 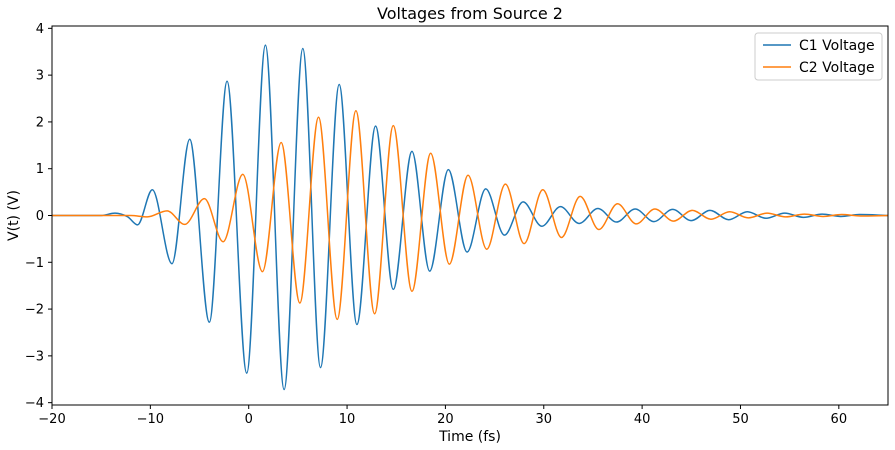 I want to click on x-tick-label: 0, so click(x=249, y=419).